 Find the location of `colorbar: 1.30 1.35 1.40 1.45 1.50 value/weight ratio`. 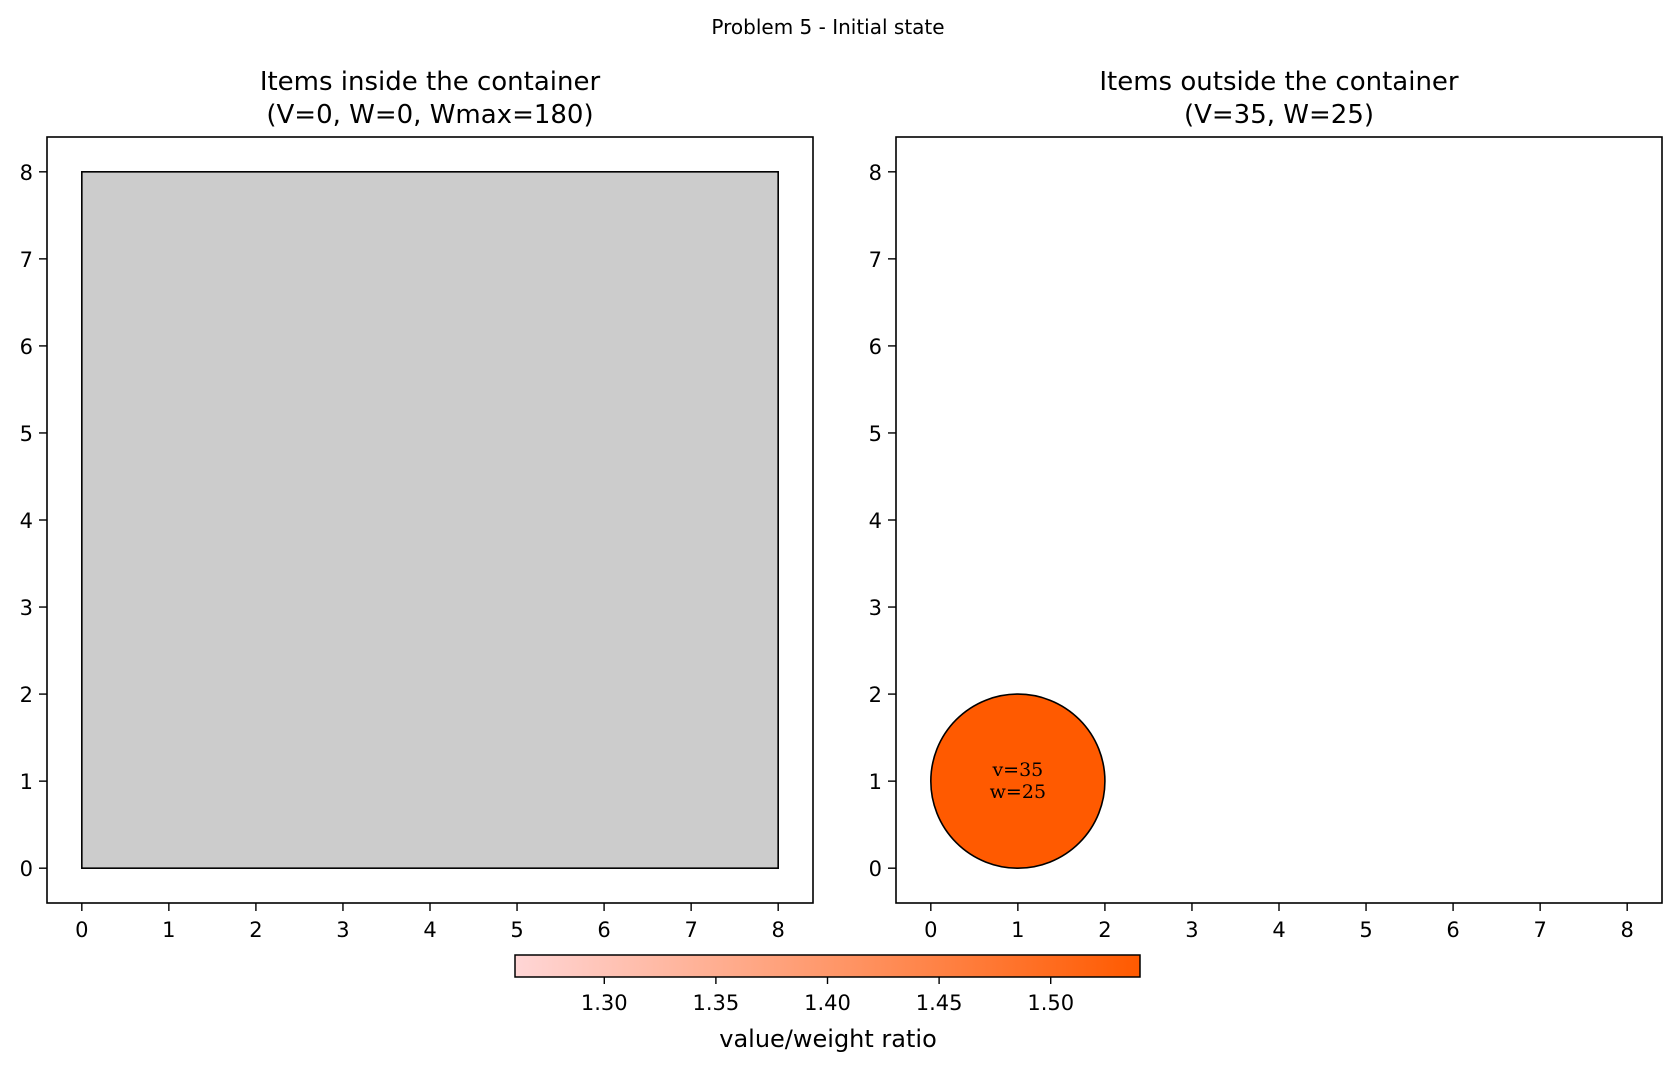

colorbar: 1.30 1.35 1.40 1.45 1.50 value/weight ratio is located at coordinates (827, 1003).